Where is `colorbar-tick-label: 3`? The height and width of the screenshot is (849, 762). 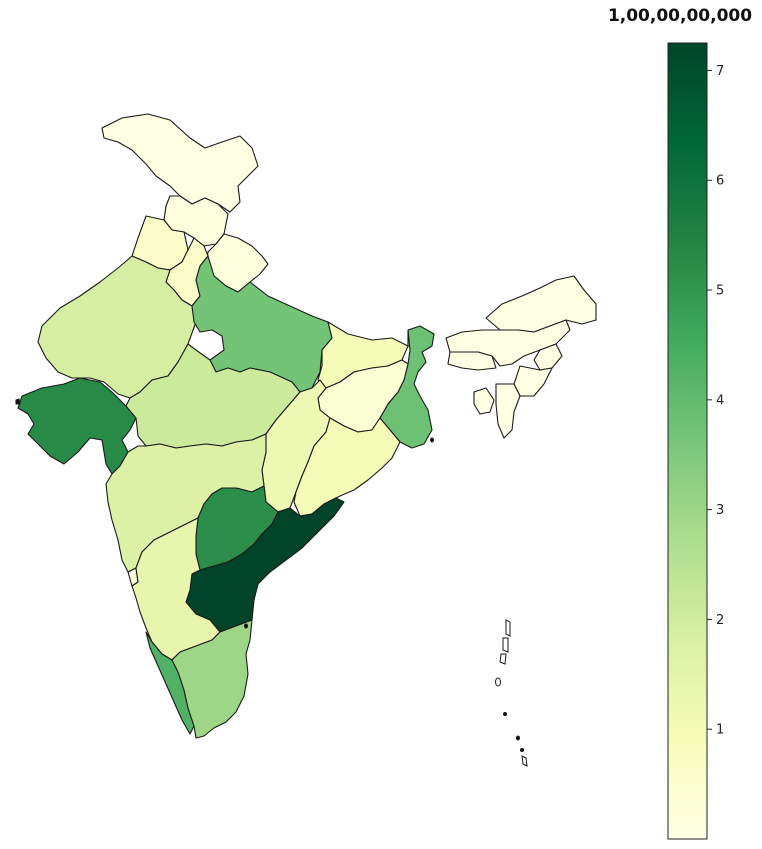
colorbar-tick-label: 3 is located at coordinates (720, 510).